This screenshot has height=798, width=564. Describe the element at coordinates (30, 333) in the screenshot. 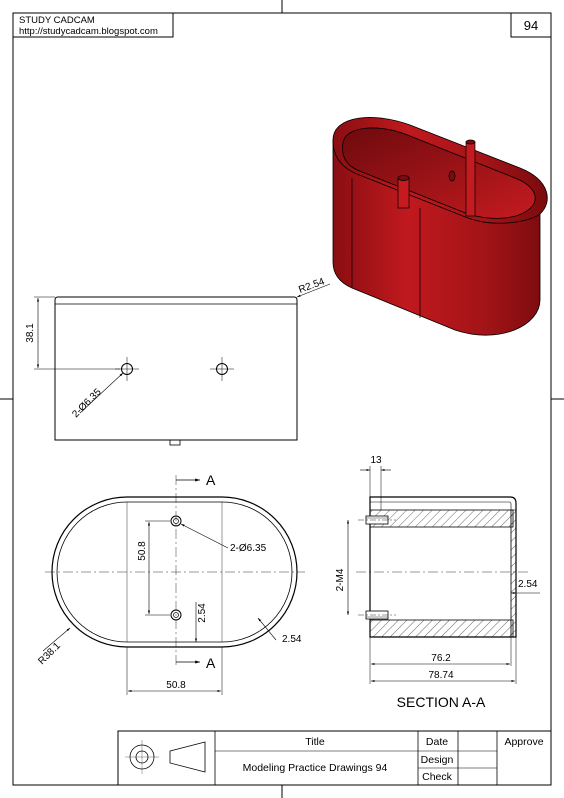

I see `dim-height-label: 38.1` at that location.